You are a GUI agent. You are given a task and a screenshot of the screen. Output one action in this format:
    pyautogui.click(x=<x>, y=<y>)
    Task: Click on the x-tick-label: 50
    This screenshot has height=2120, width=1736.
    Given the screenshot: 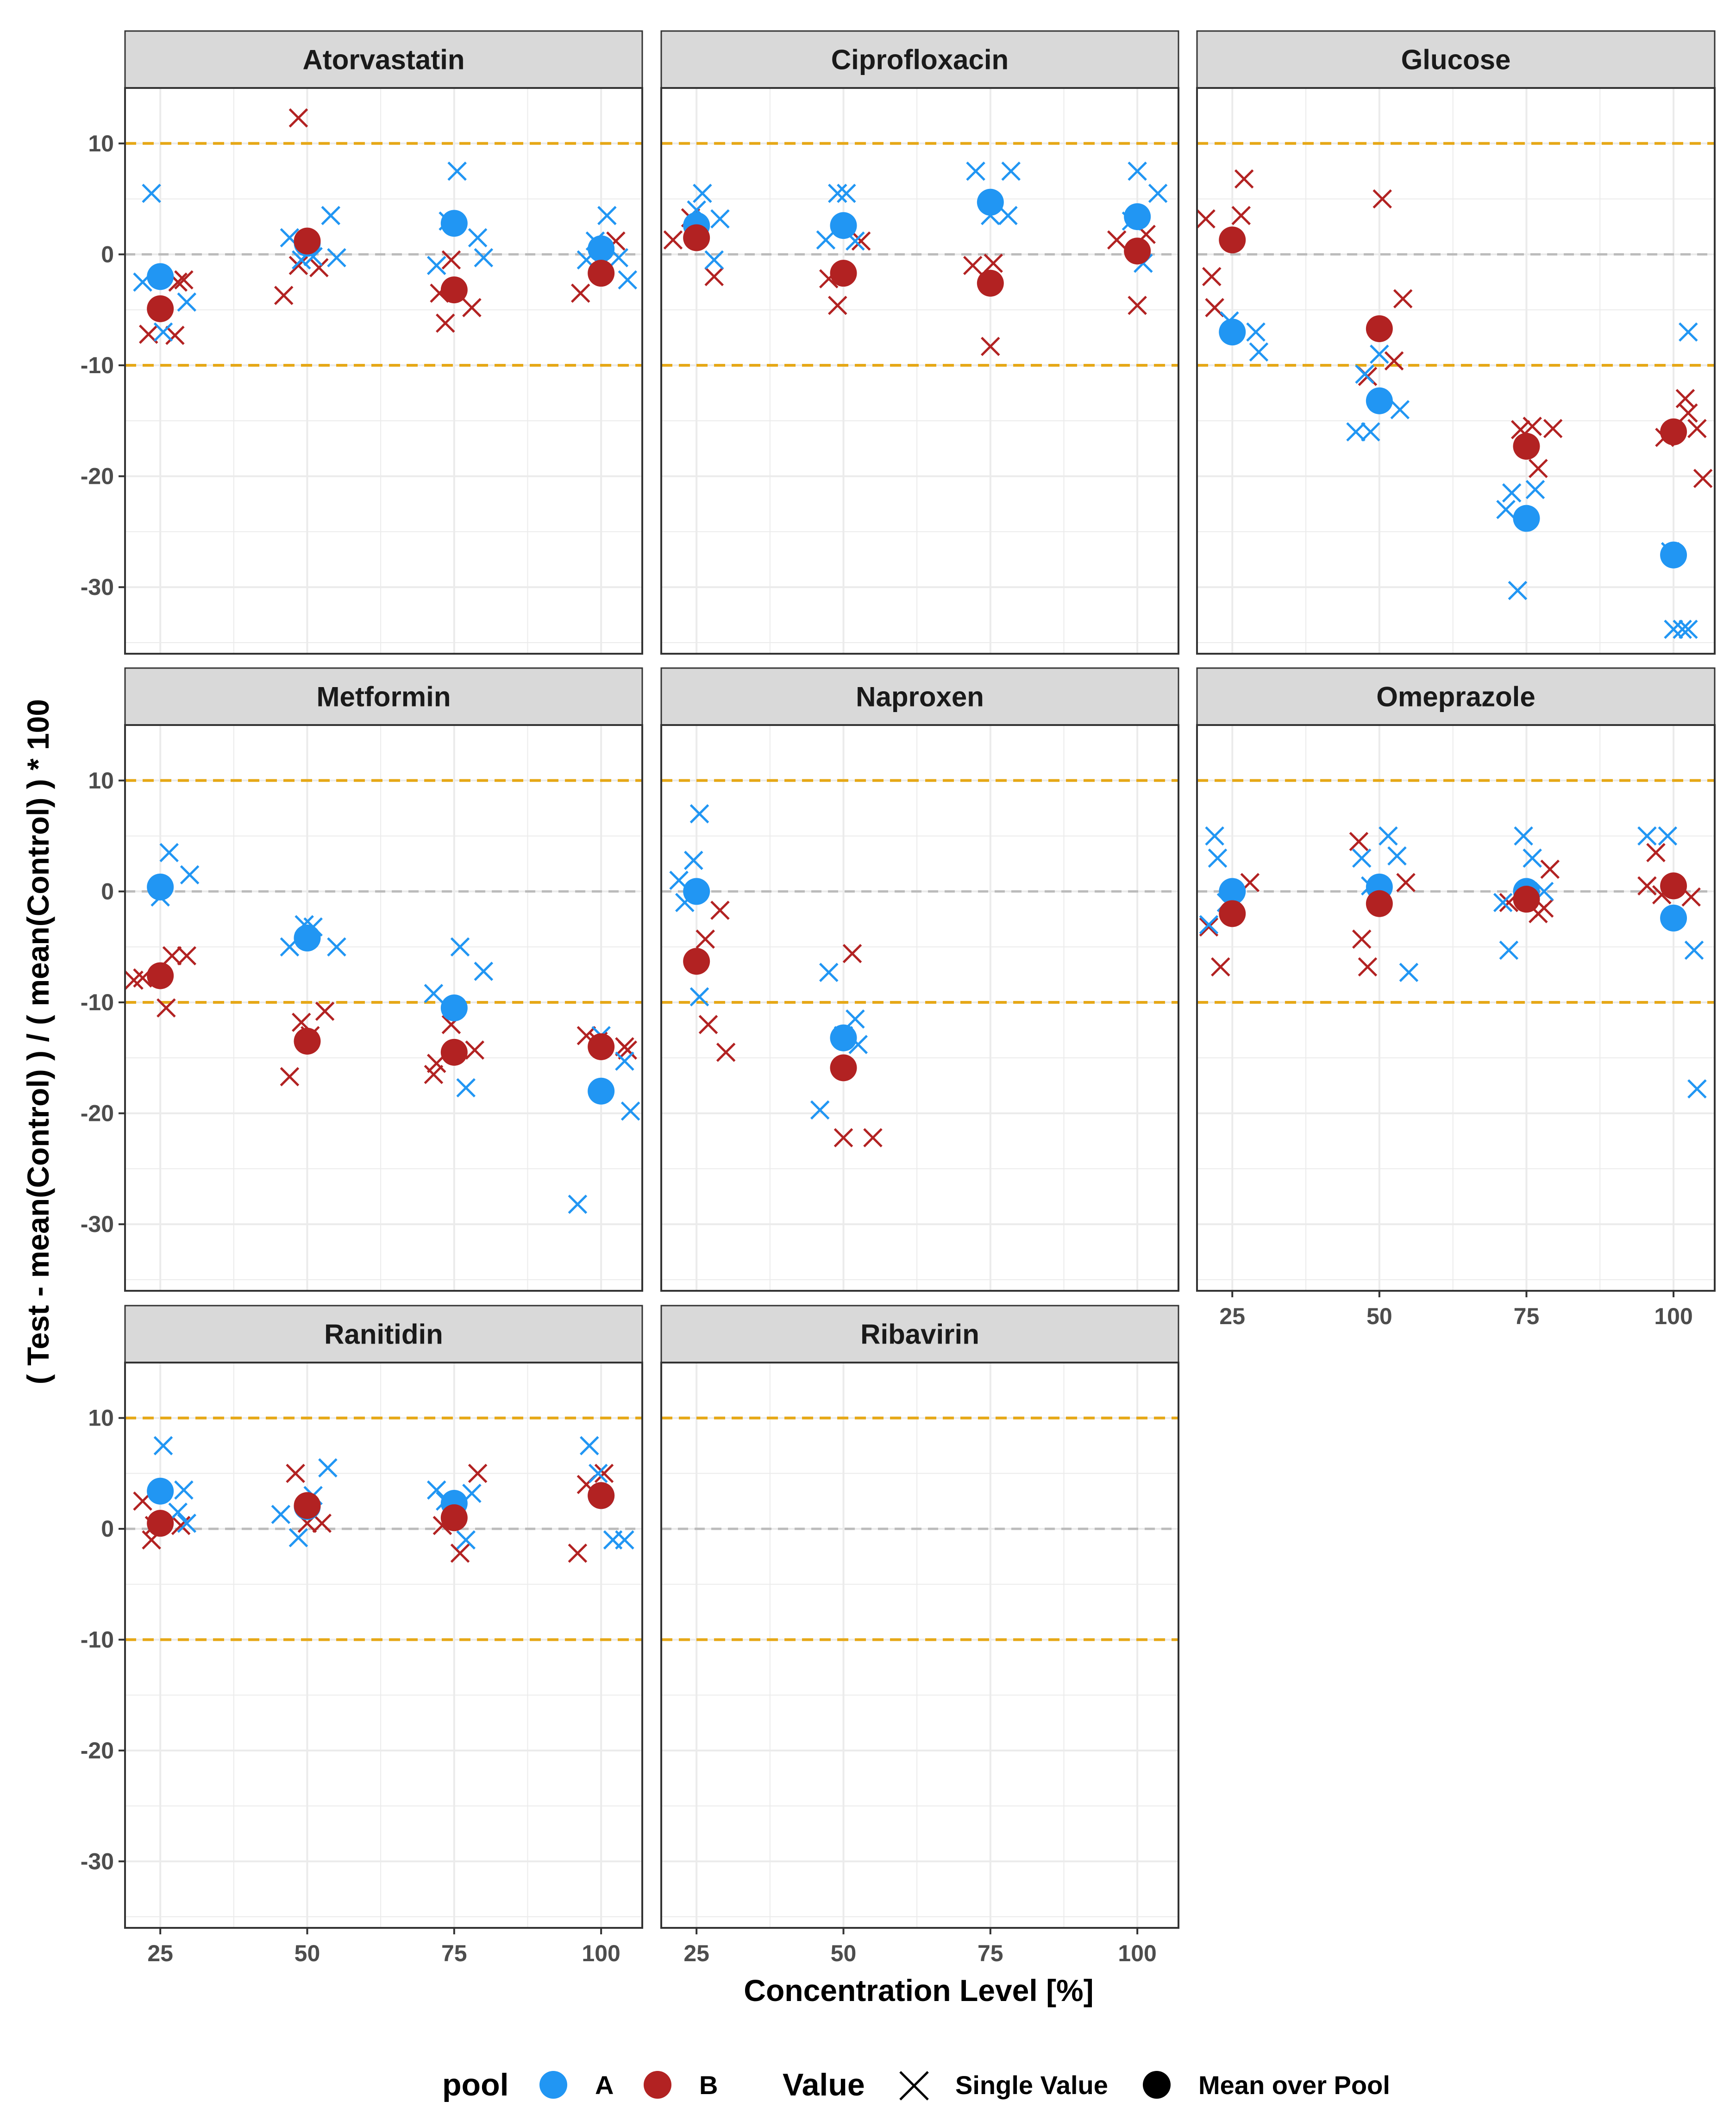 What is the action you would take?
    pyautogui.click(x=844, y=1953)
    